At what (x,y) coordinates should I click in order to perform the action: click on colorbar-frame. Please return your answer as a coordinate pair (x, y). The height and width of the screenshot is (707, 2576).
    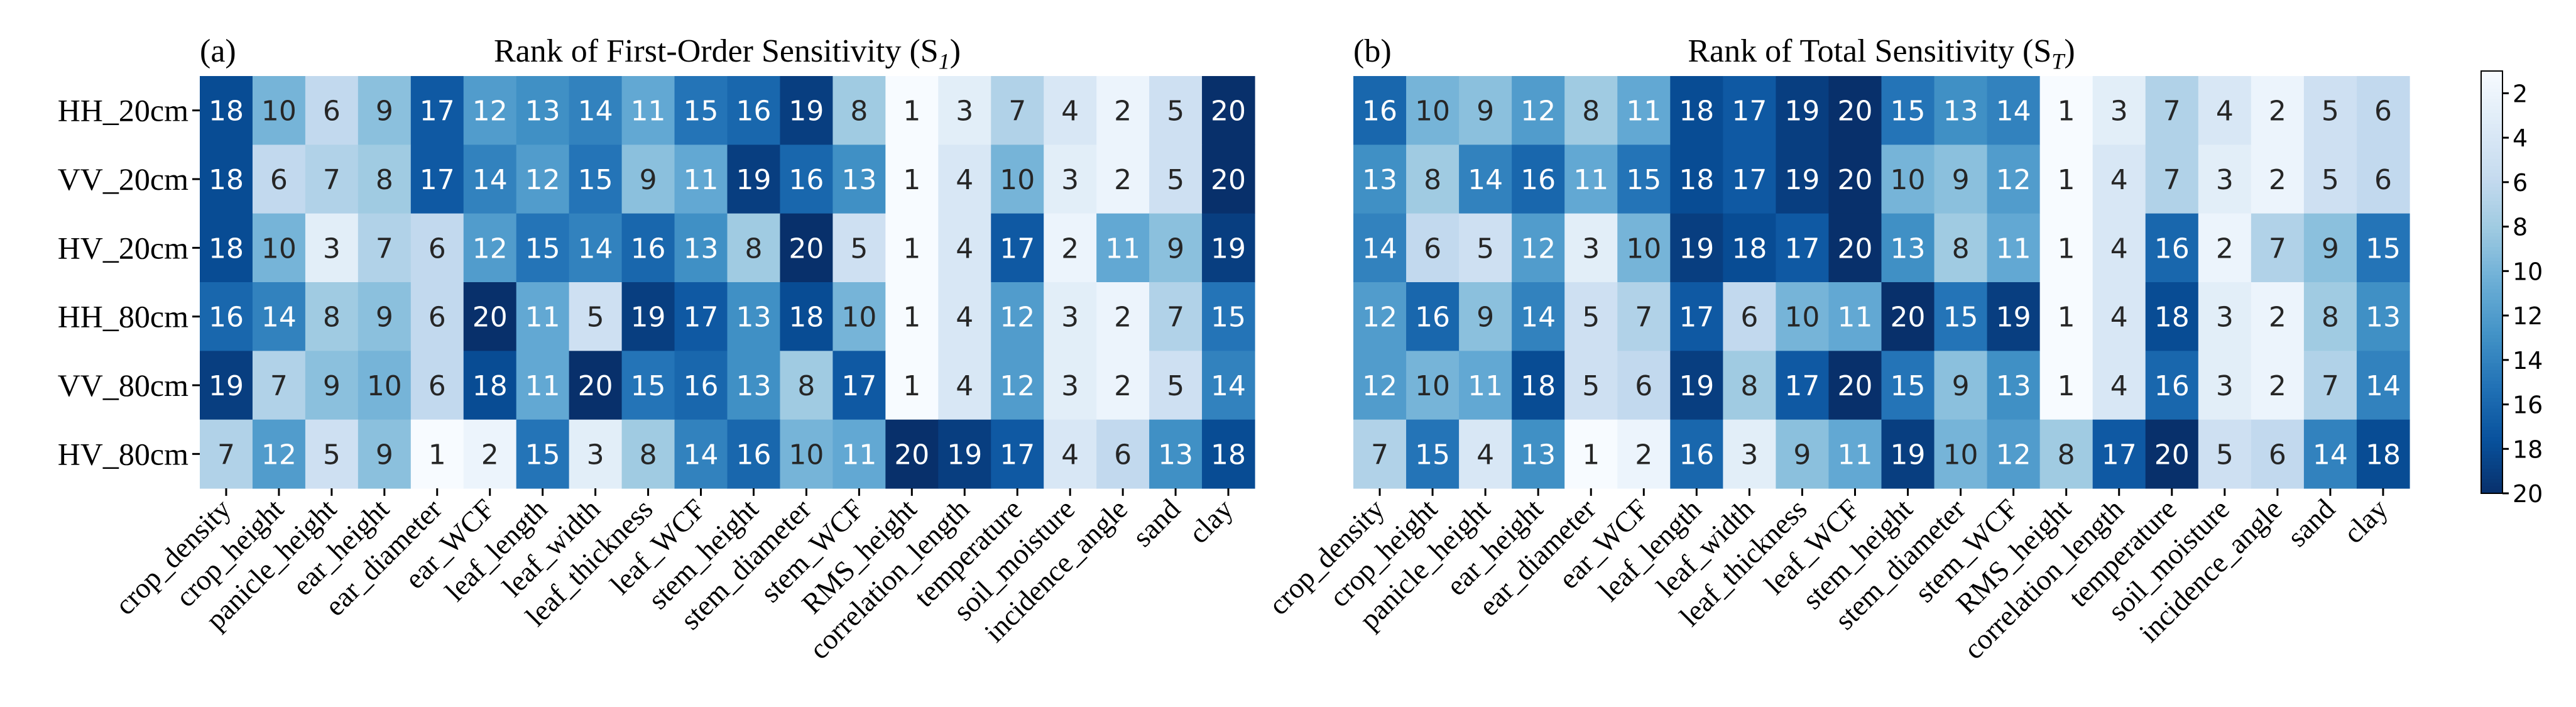
    Looking at the image, I should click on (2492, 282).